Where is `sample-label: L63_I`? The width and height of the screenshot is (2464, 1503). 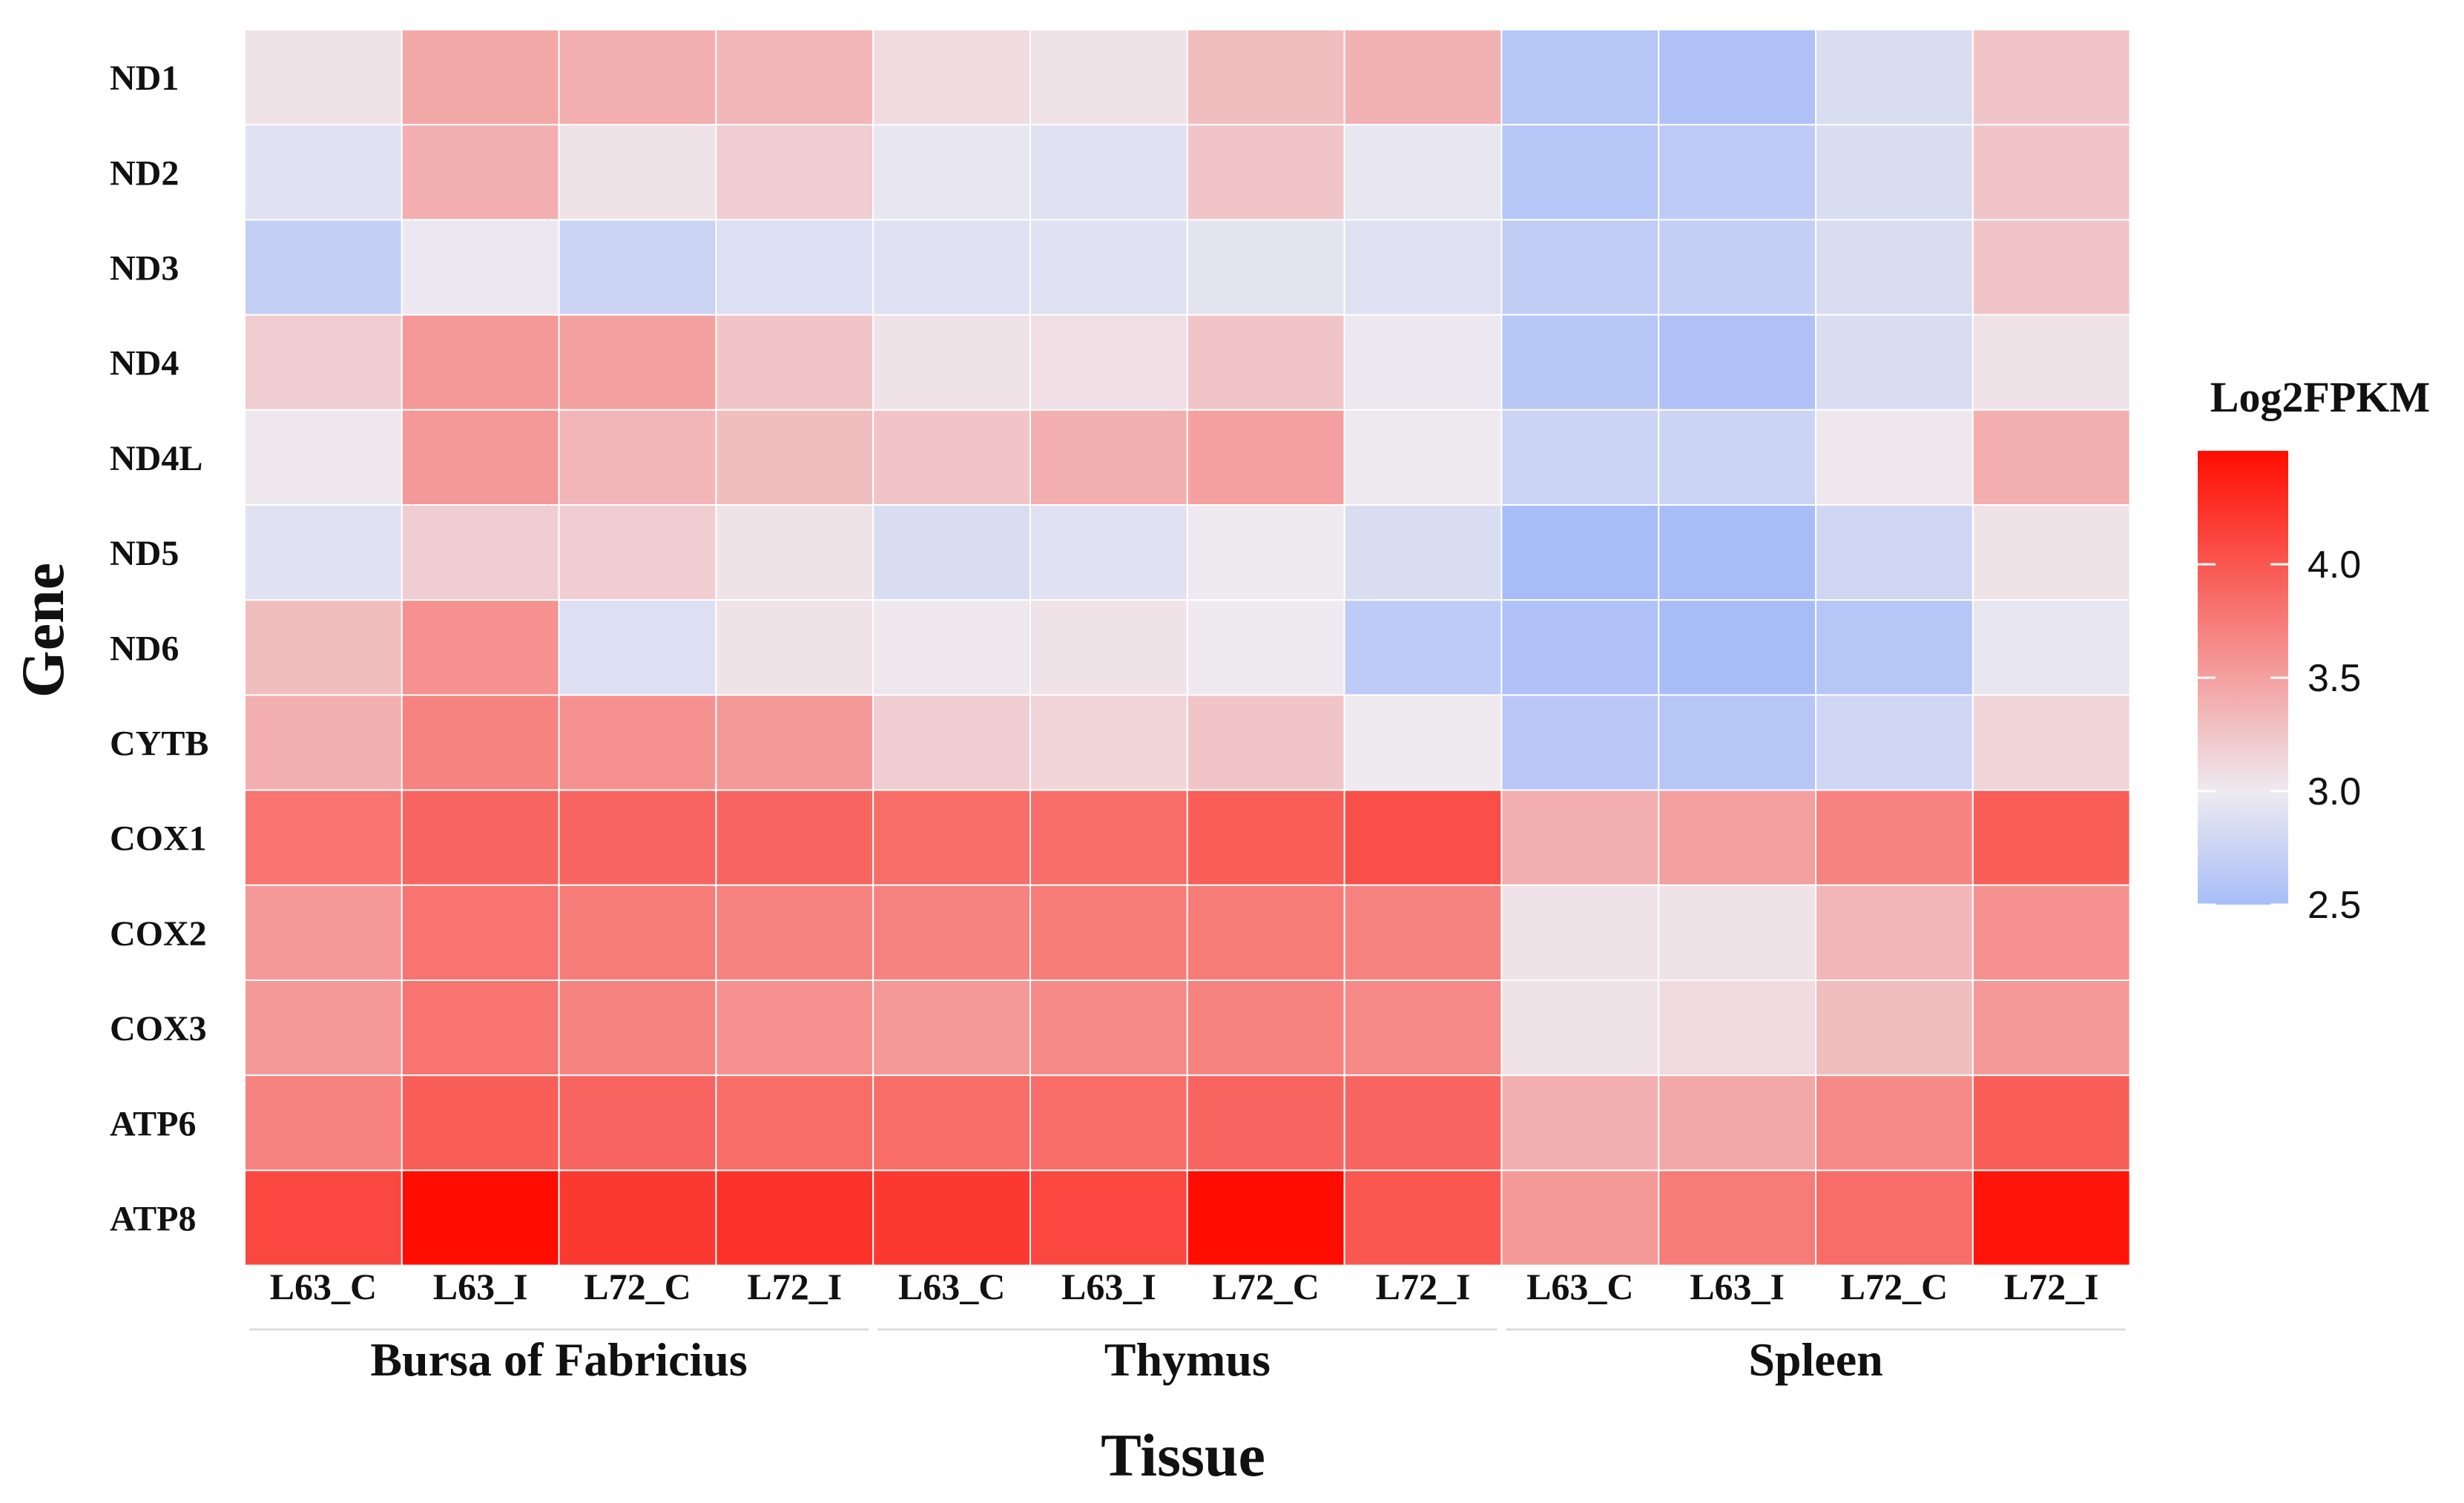
sample-label: L63_I is located at coordinates (481, 1287).